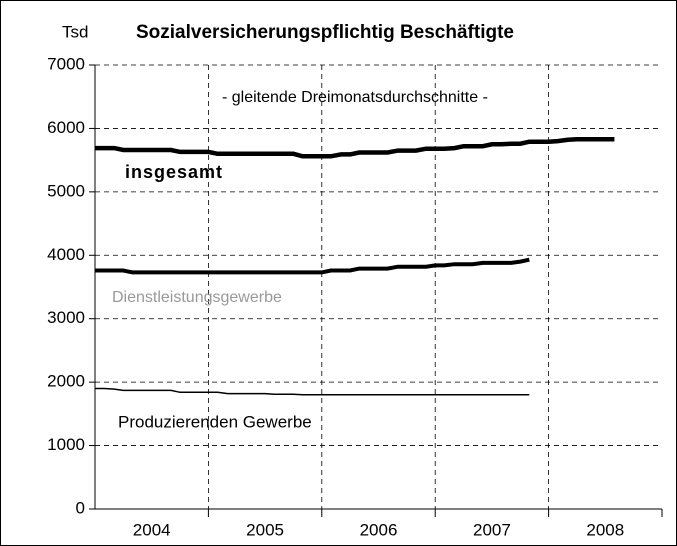  I want to click on x-tick-label: 2006, so click(379, 529).